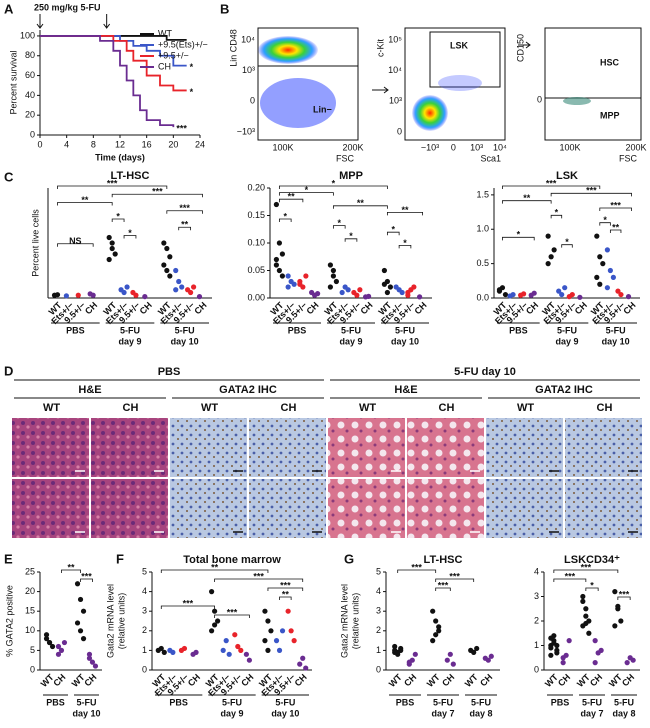  What do you see at coordinates (380, 48) in the screenshot?
I see `y-axis-label: c-Kit` at bounding box center [380, 48].